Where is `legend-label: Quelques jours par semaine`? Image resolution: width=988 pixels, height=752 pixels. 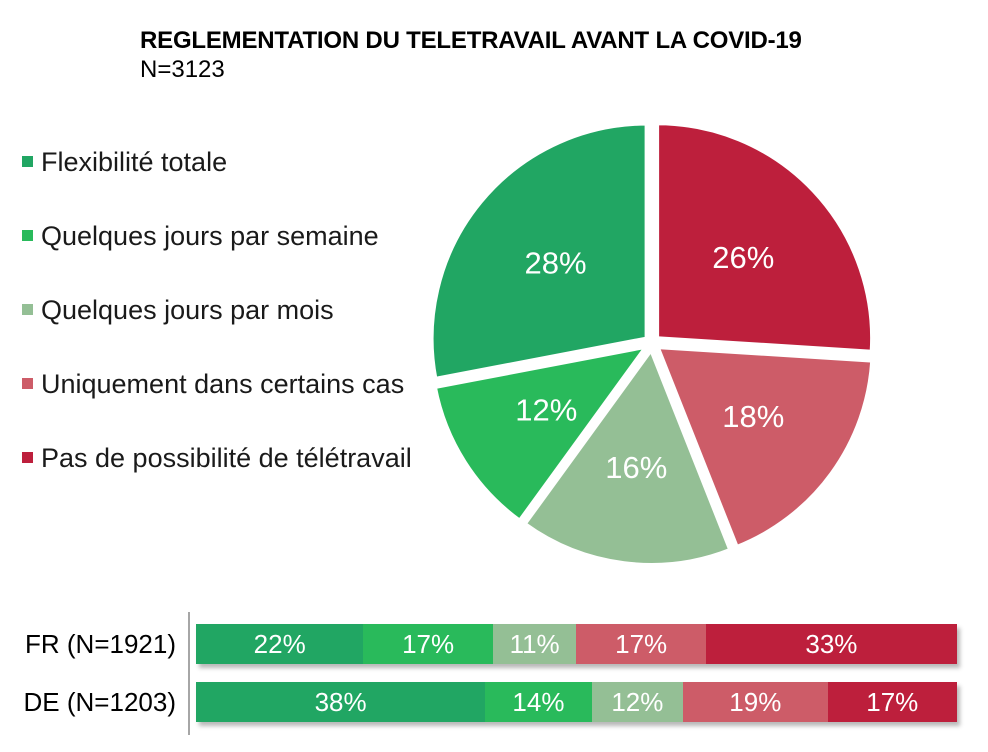 legend-label: Quelques jours par semaine is located at coordinates (210, 236).